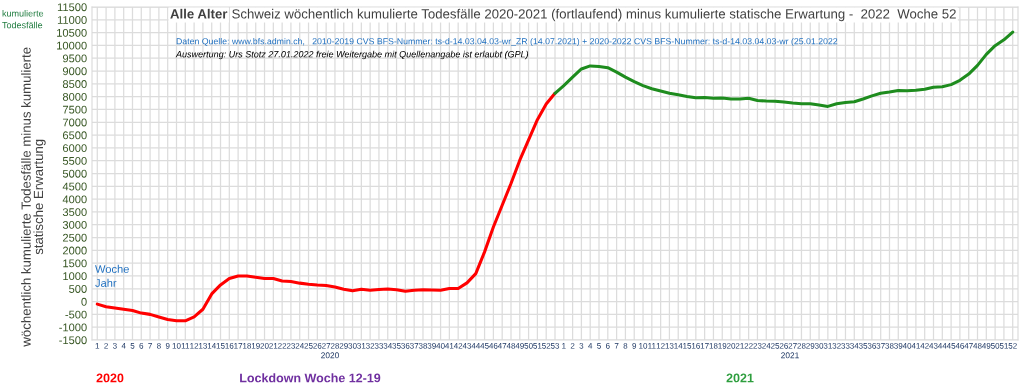 The image size is (1024, 390). Describe the element at coordinates (114, 345) in the screenshot. I see `x-tick-label: 3` at that location.